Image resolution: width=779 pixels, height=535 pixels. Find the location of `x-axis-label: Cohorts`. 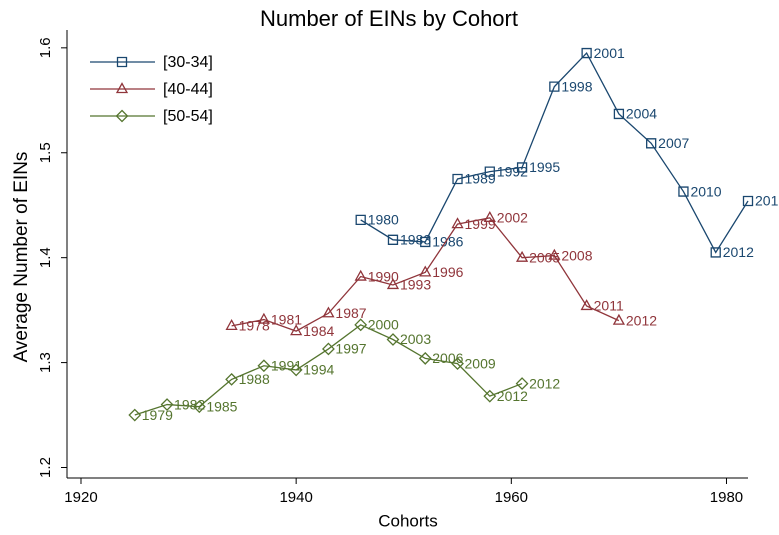

x-axis-label: Cohorts is located at coordinates (408, 520).